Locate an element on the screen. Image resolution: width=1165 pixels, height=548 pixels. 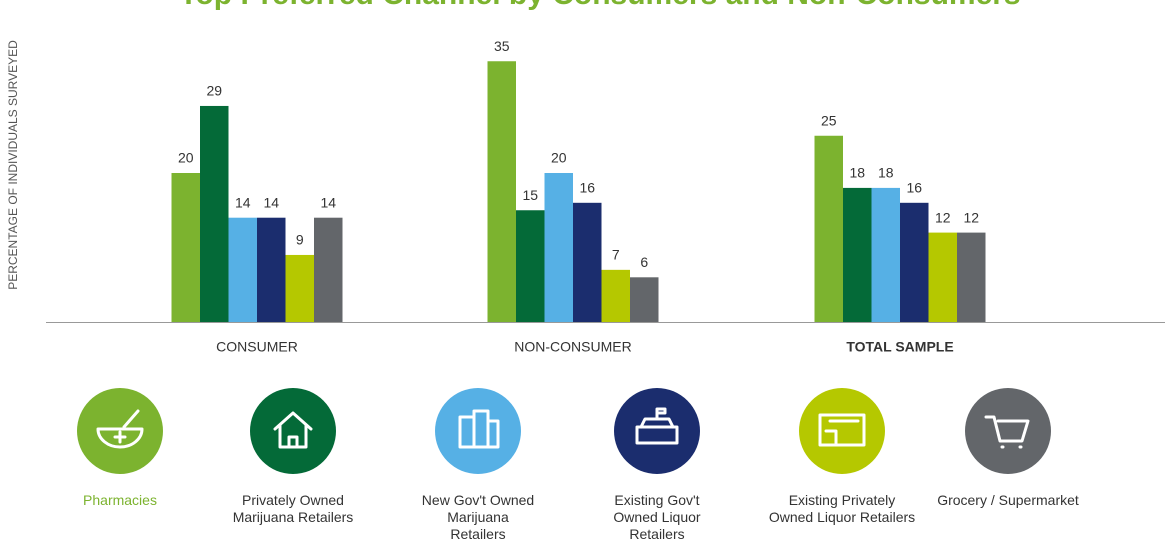
legend-label: New Gov't Owned Marijuana Retailers is located at coordinates (478, 517).